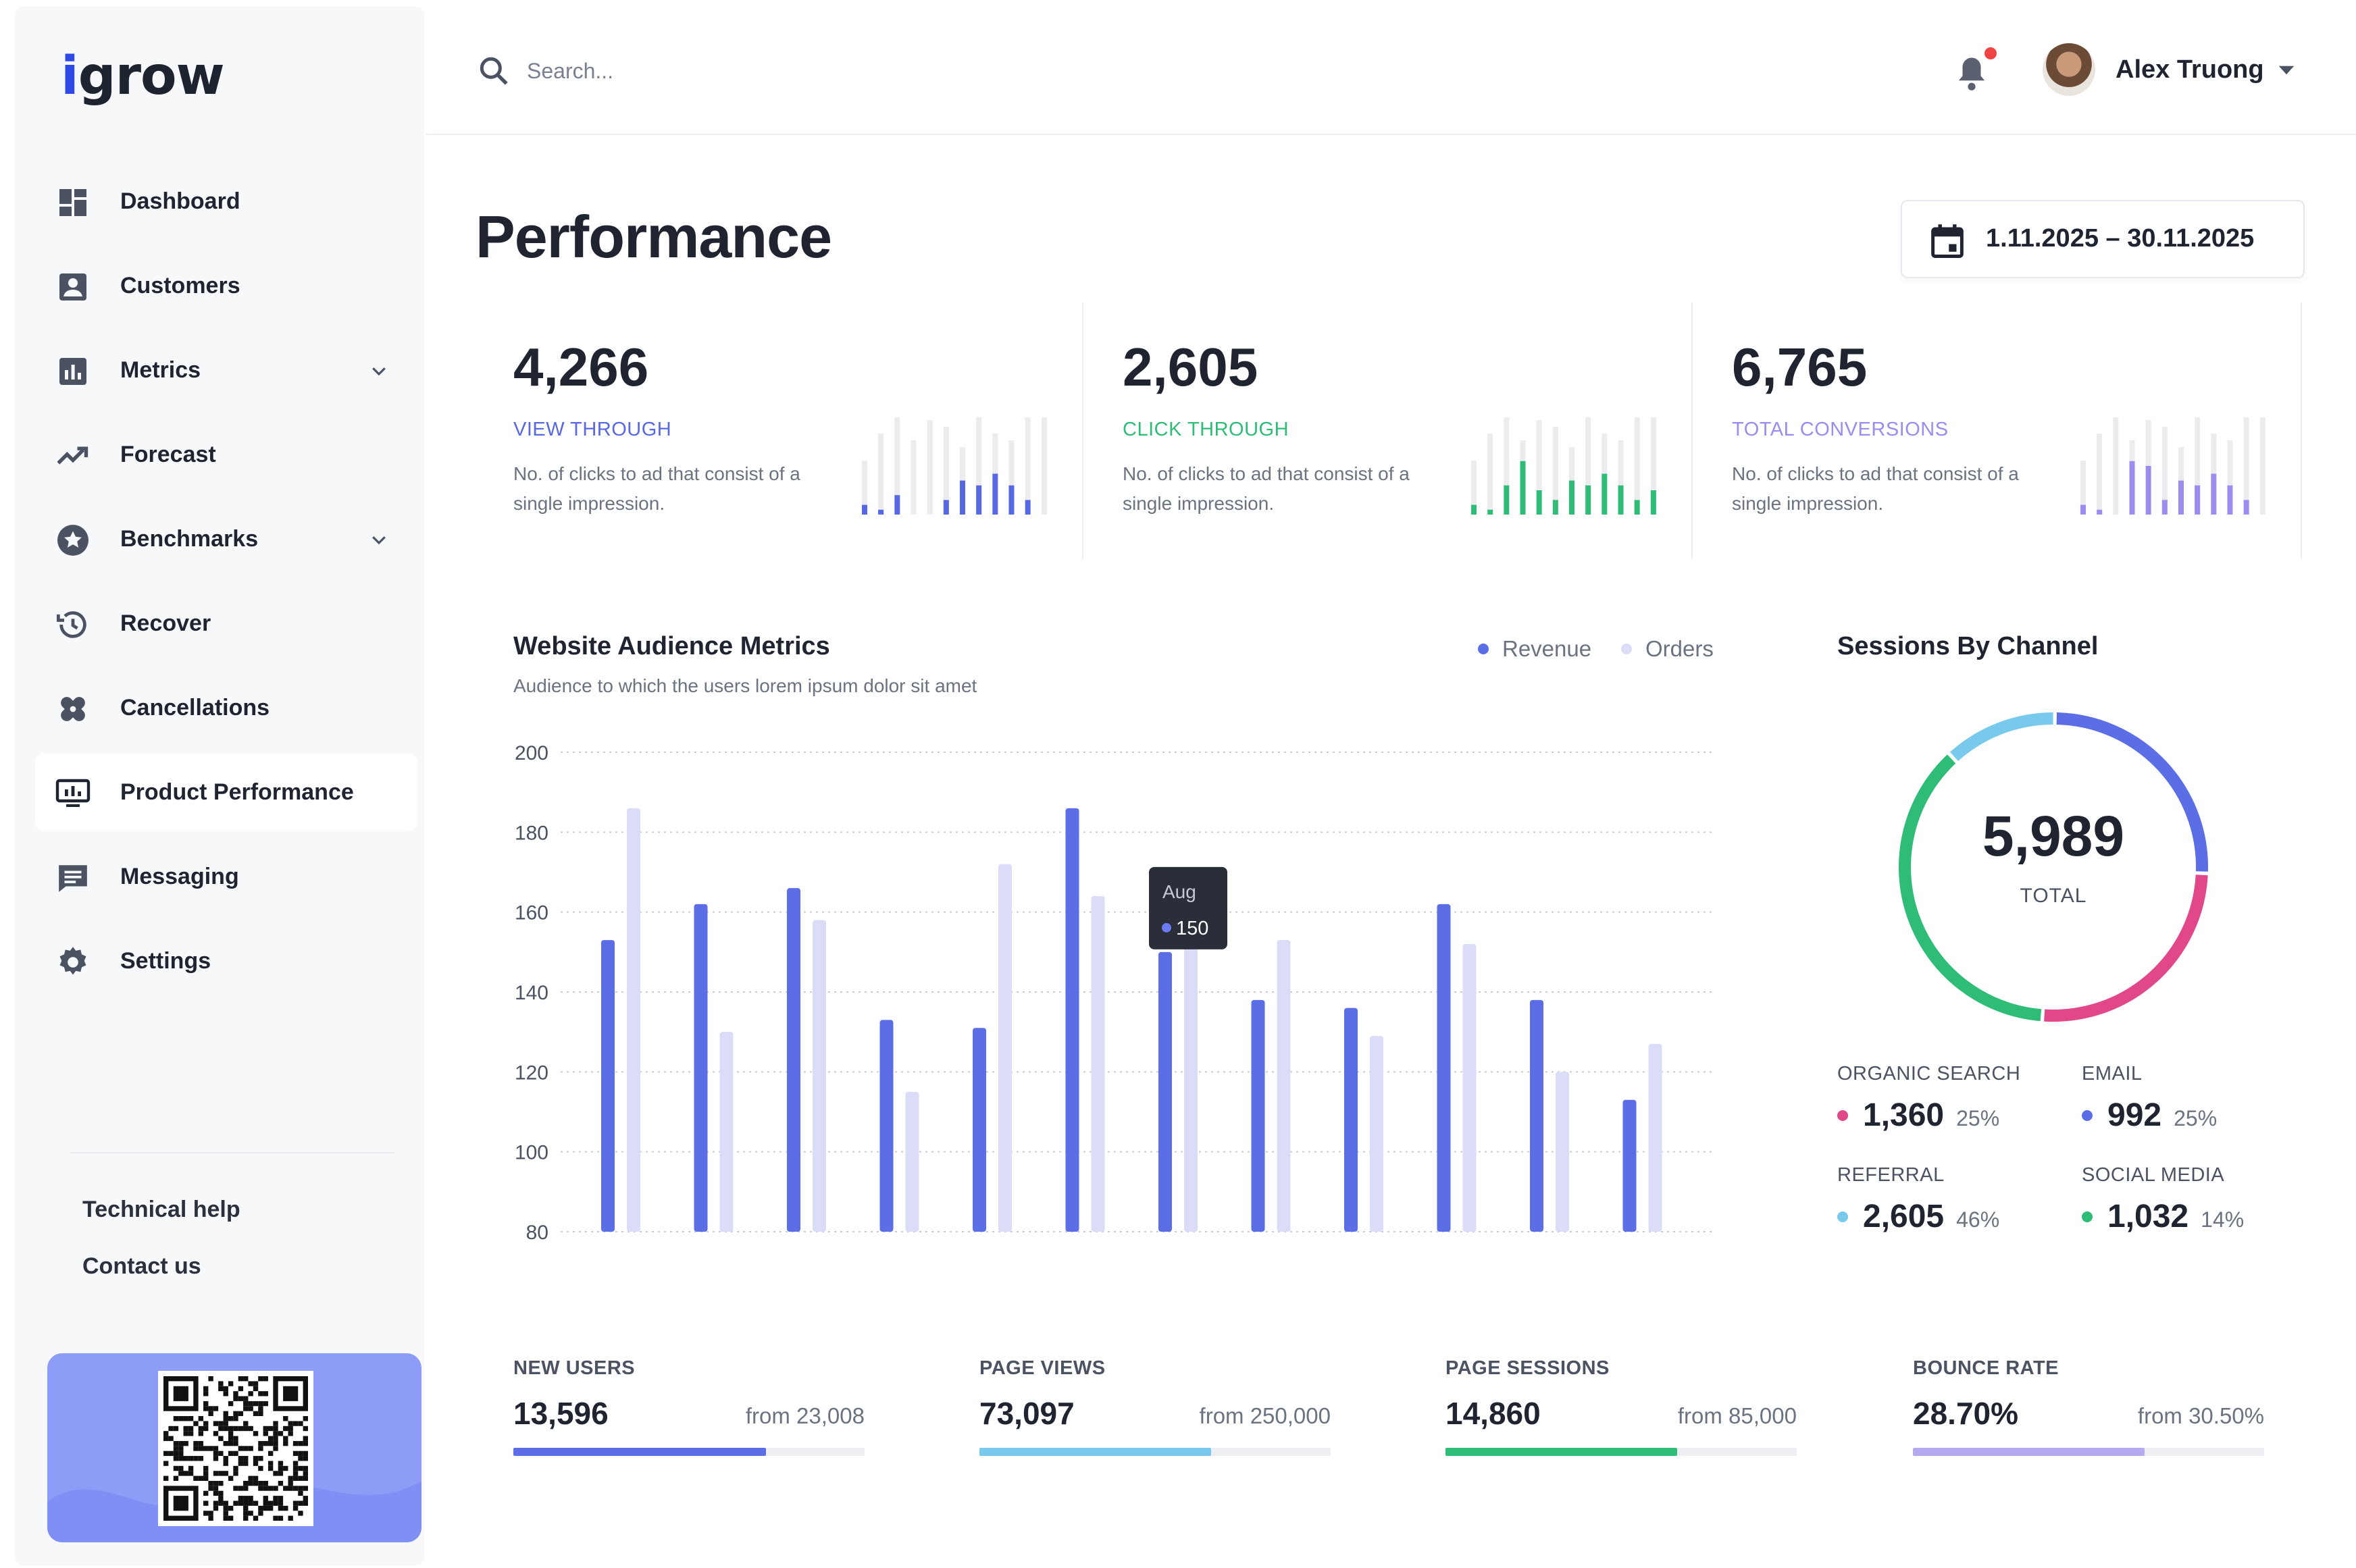 The width and height of the screenshot is (2356, 1568). Describe the element at coordinates (232, 1152) in the screenshot. I see `sidebar-divider` at that location.